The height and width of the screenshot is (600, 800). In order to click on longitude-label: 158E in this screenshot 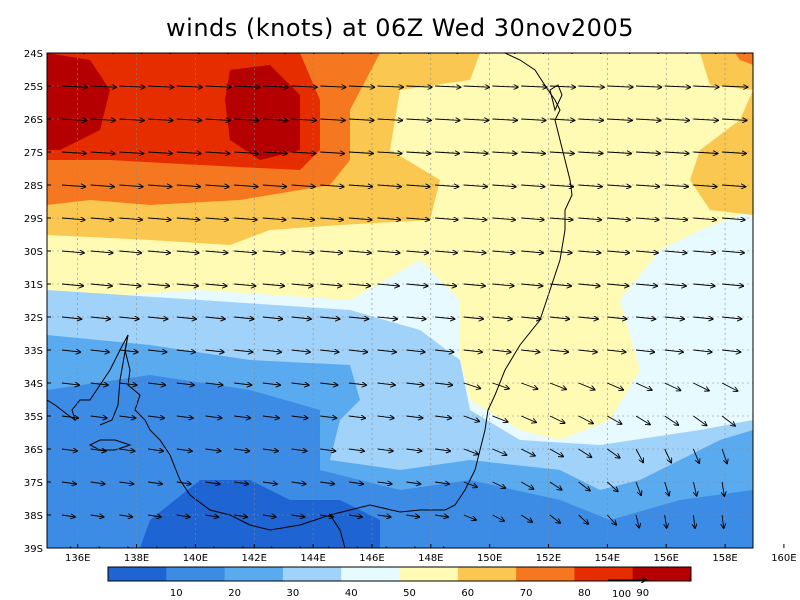, I will do `click(724, 558)`.